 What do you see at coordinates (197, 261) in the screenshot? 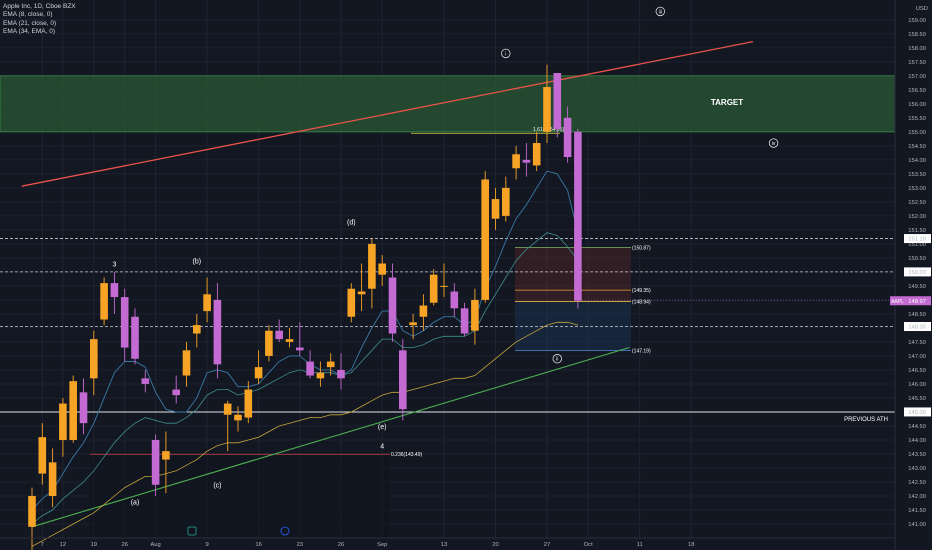
I see `wave-label: (b)` at bounding box center [197, 261].